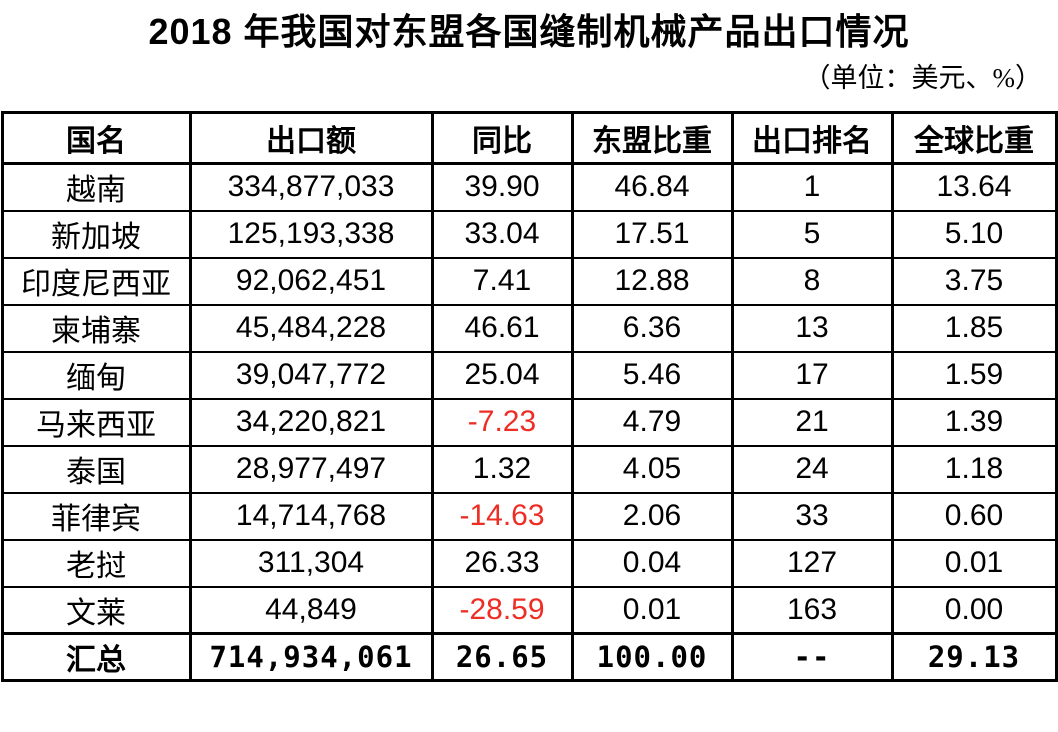  I want to click on cell-yoy: -14.63, so click(502, 516).